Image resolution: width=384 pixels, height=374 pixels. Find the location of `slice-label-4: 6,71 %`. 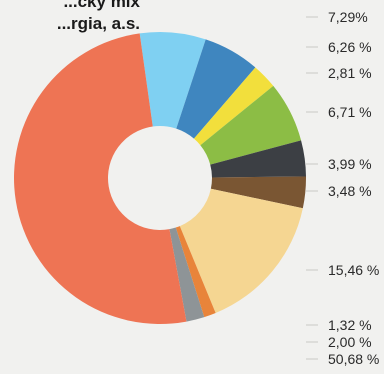

slice-label-4: 6,71 % is located at coordinates (350, 112).